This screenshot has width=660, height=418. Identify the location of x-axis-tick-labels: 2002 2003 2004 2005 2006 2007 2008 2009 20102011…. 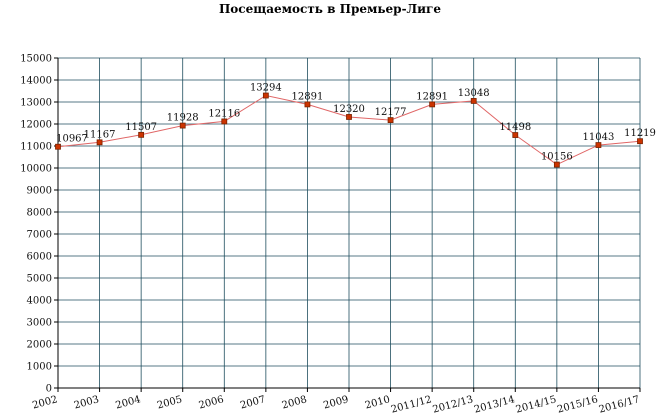
(335, 404).